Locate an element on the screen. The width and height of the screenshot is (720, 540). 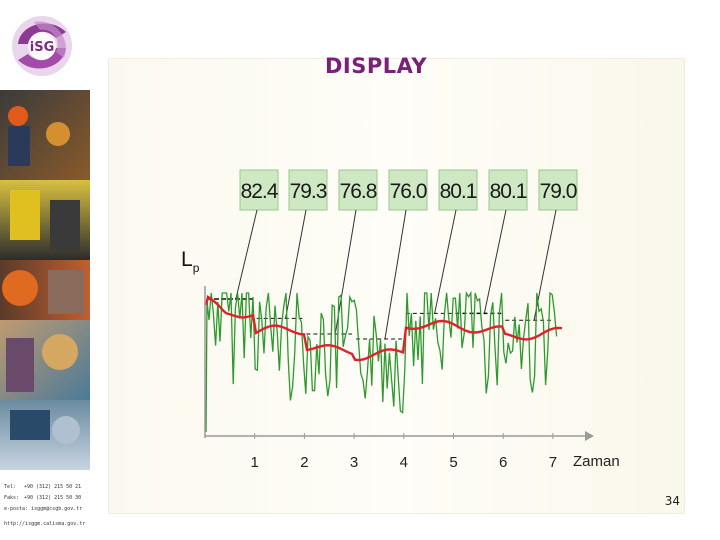
value-label-6: 80.1 is located at coordinates (508, 191).